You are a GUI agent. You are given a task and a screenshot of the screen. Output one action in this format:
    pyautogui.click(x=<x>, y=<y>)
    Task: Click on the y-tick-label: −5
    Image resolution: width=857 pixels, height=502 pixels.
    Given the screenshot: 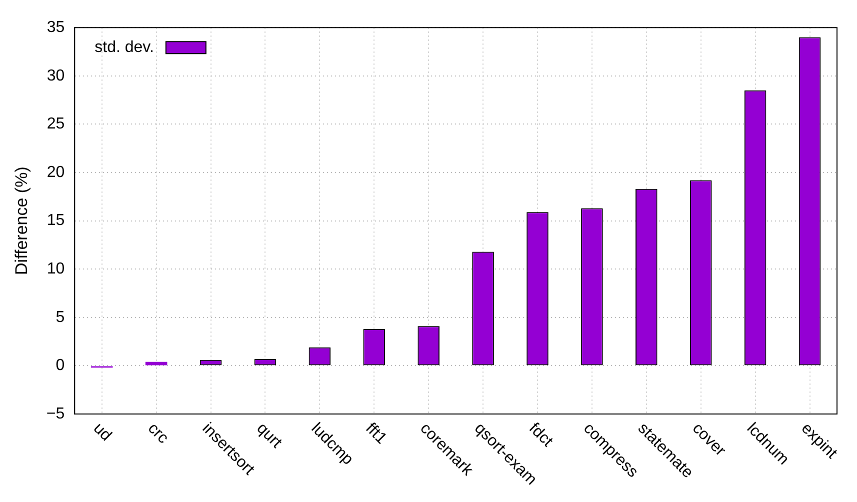 What is the action you would take?
    pyautogui.click(x=55, y=413)
    